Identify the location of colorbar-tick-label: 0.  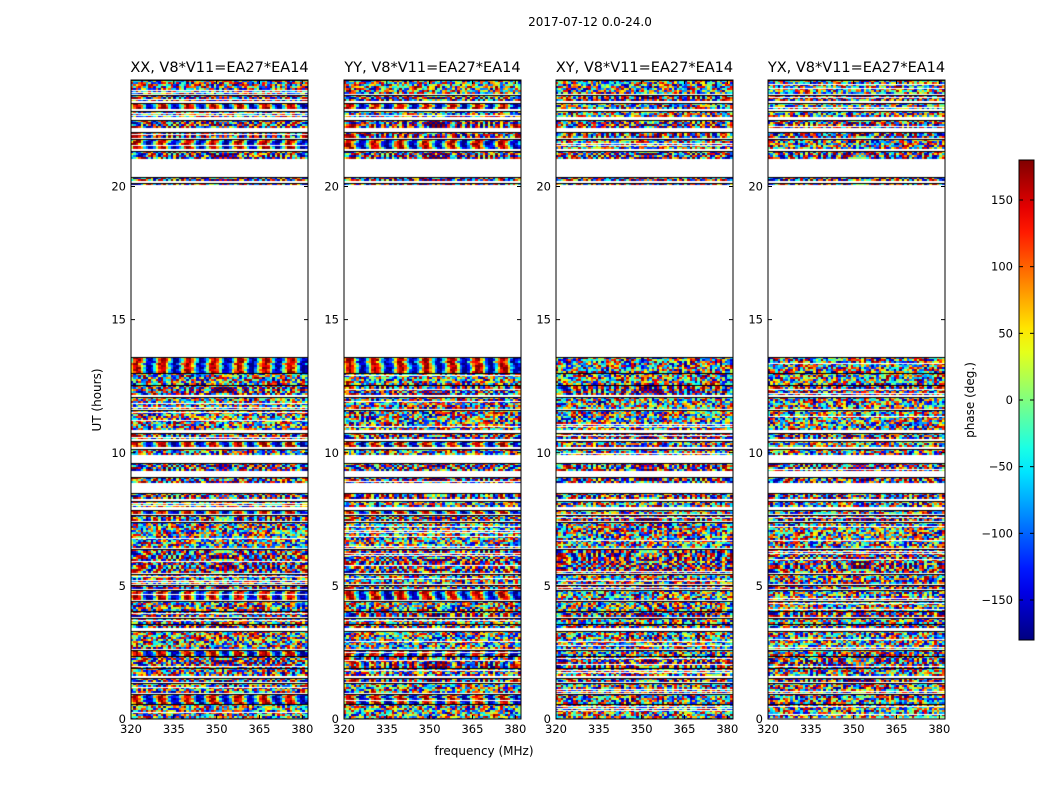
(1009, 400).